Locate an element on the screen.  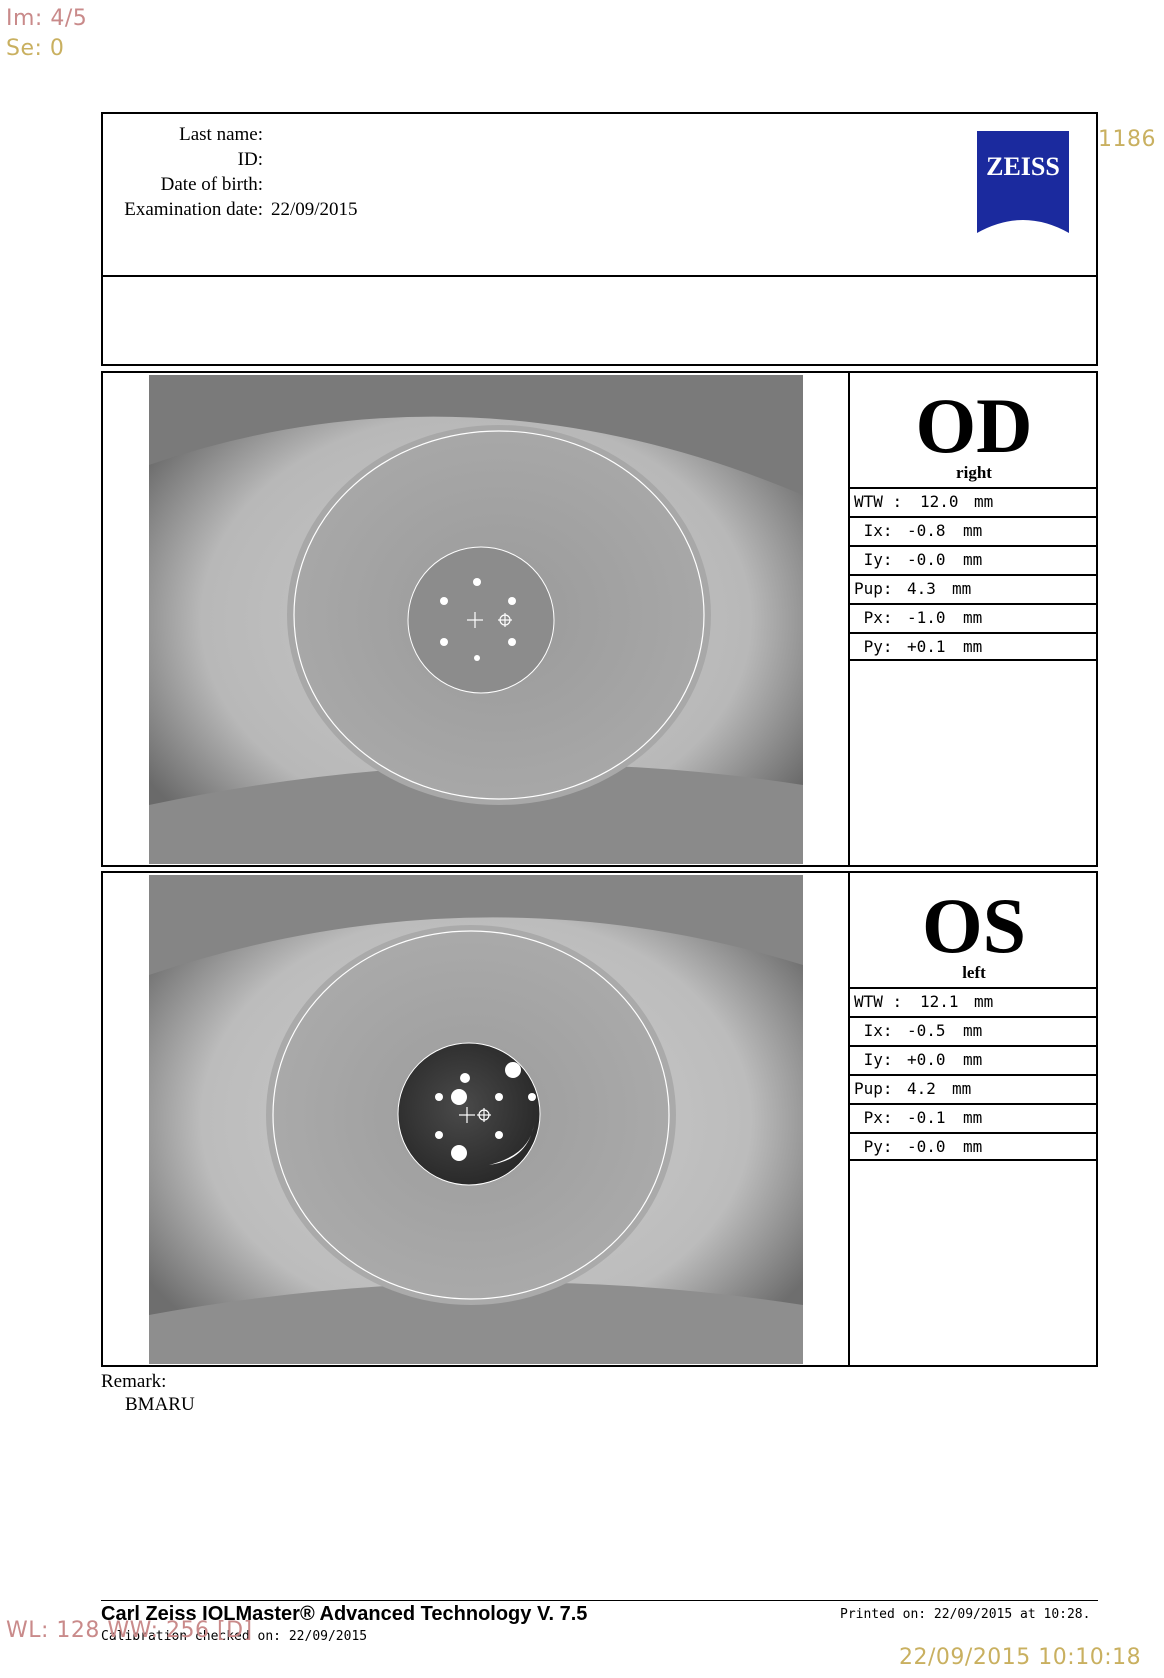
printed-on: Printed on: 22/09/2015 at 10:28. is located at coordinates (965, 1614).